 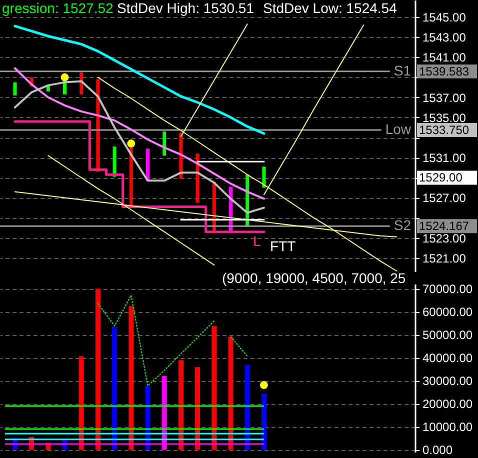 I want to click on y-tick-label: 50000.00, so click(x=447, y=335).